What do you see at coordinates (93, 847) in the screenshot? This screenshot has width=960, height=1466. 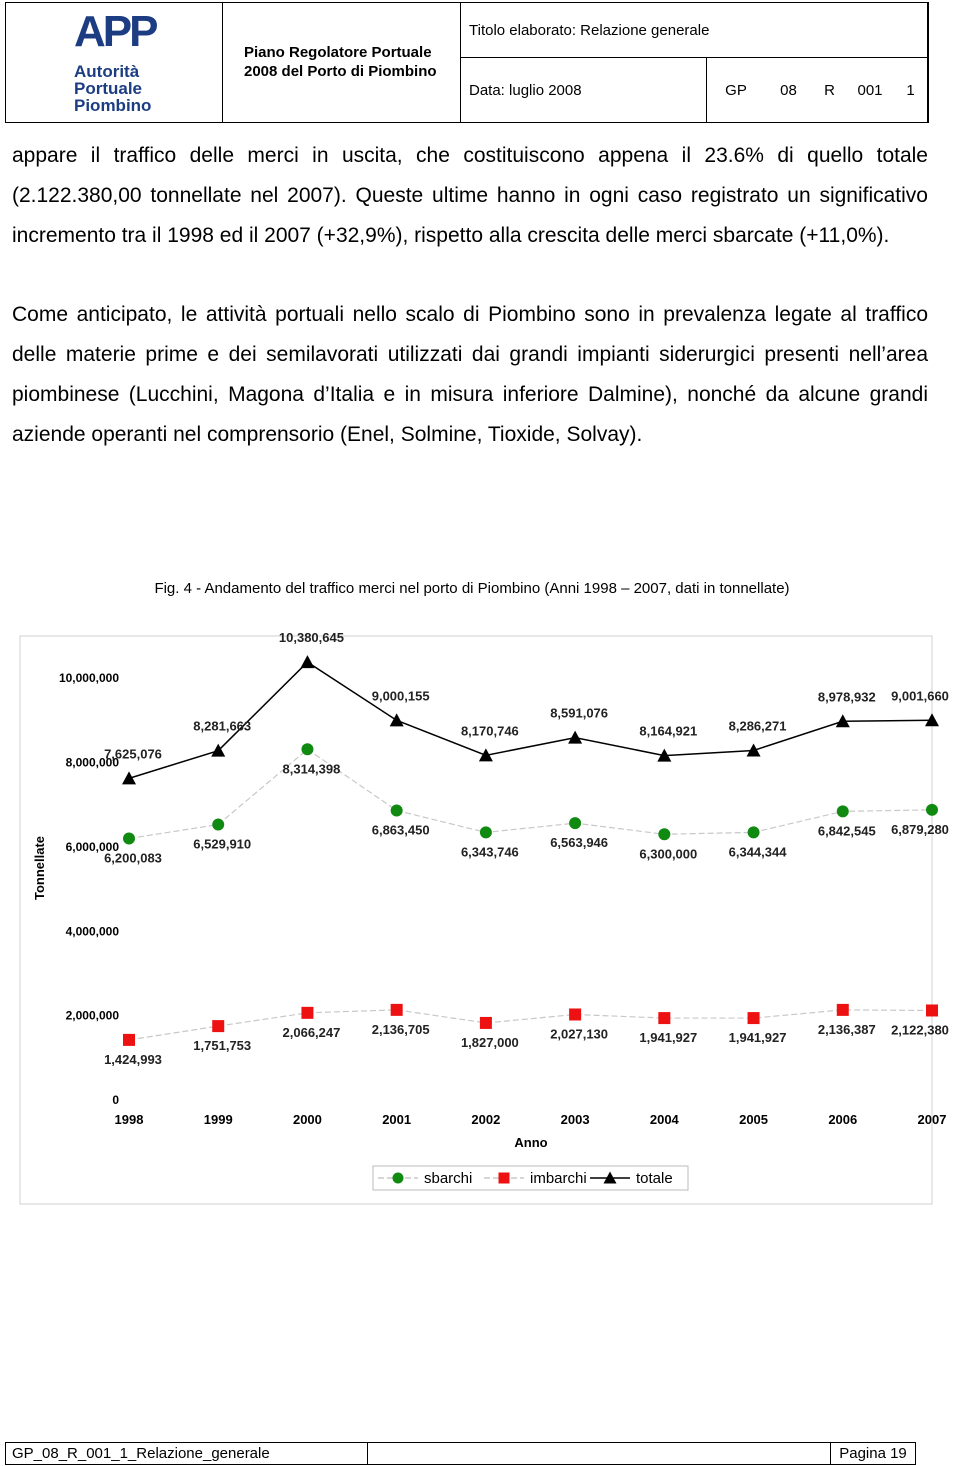 I see `y-tick-label: 6,000,000` at bounding box center [93, 847].